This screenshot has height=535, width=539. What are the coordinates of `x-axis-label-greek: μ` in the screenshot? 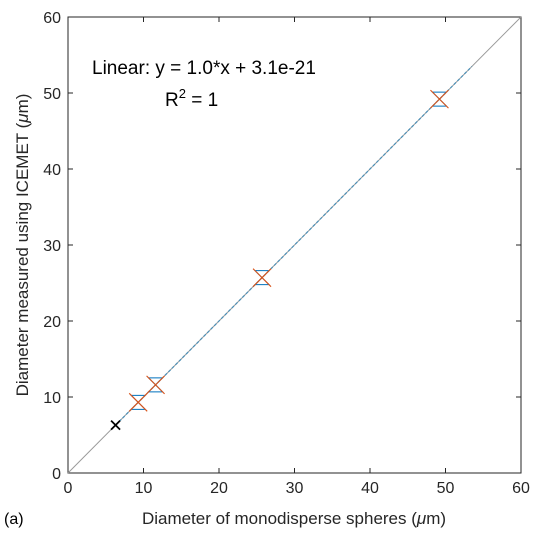 It's located at (421, 518).